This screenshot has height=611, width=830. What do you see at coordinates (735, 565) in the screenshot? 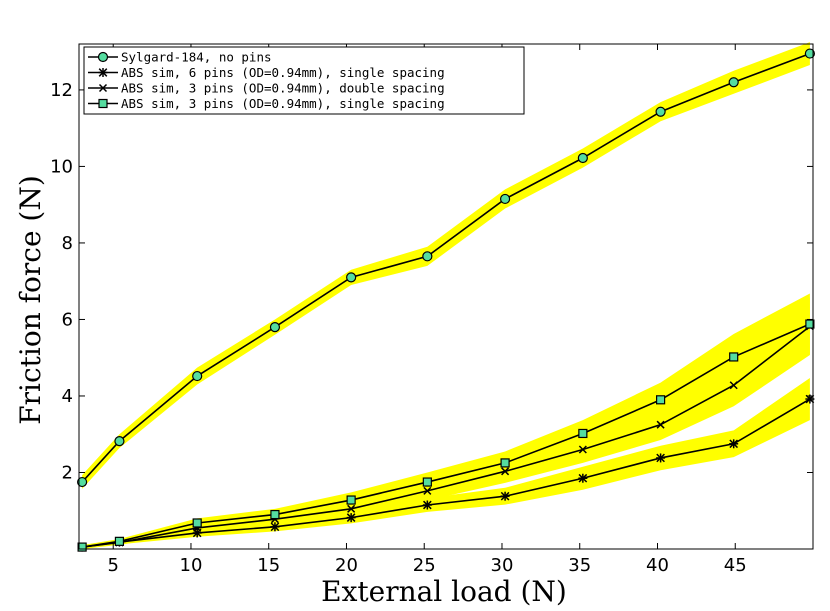
I see `x-tick-label-8: 45` at bounding box center [735, 565].